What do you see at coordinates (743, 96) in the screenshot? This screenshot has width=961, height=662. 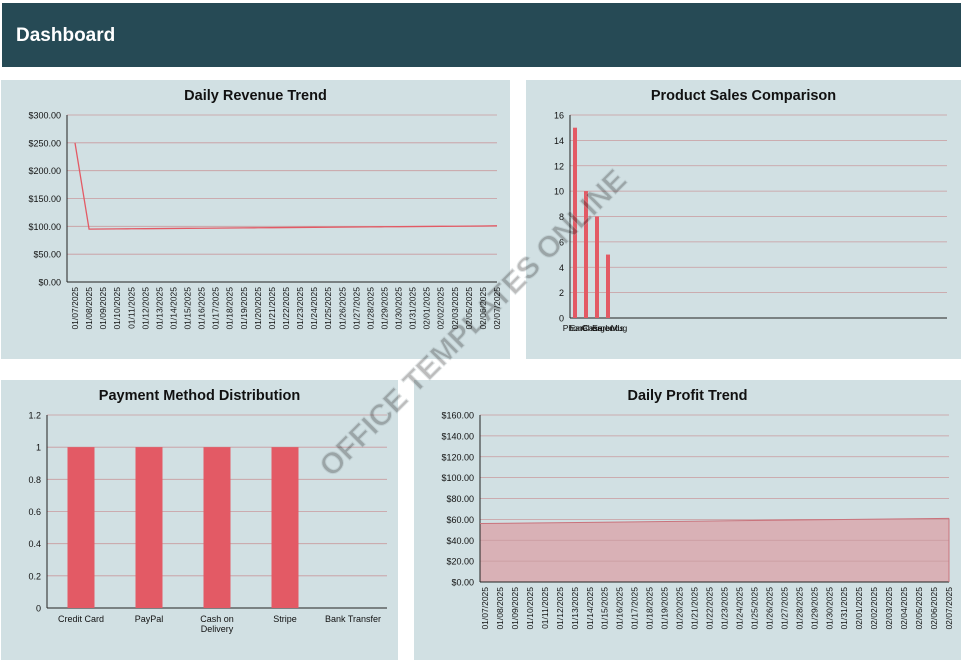 I see `chart-title: Product Sales Comparison` at bounding box center [743, 96].